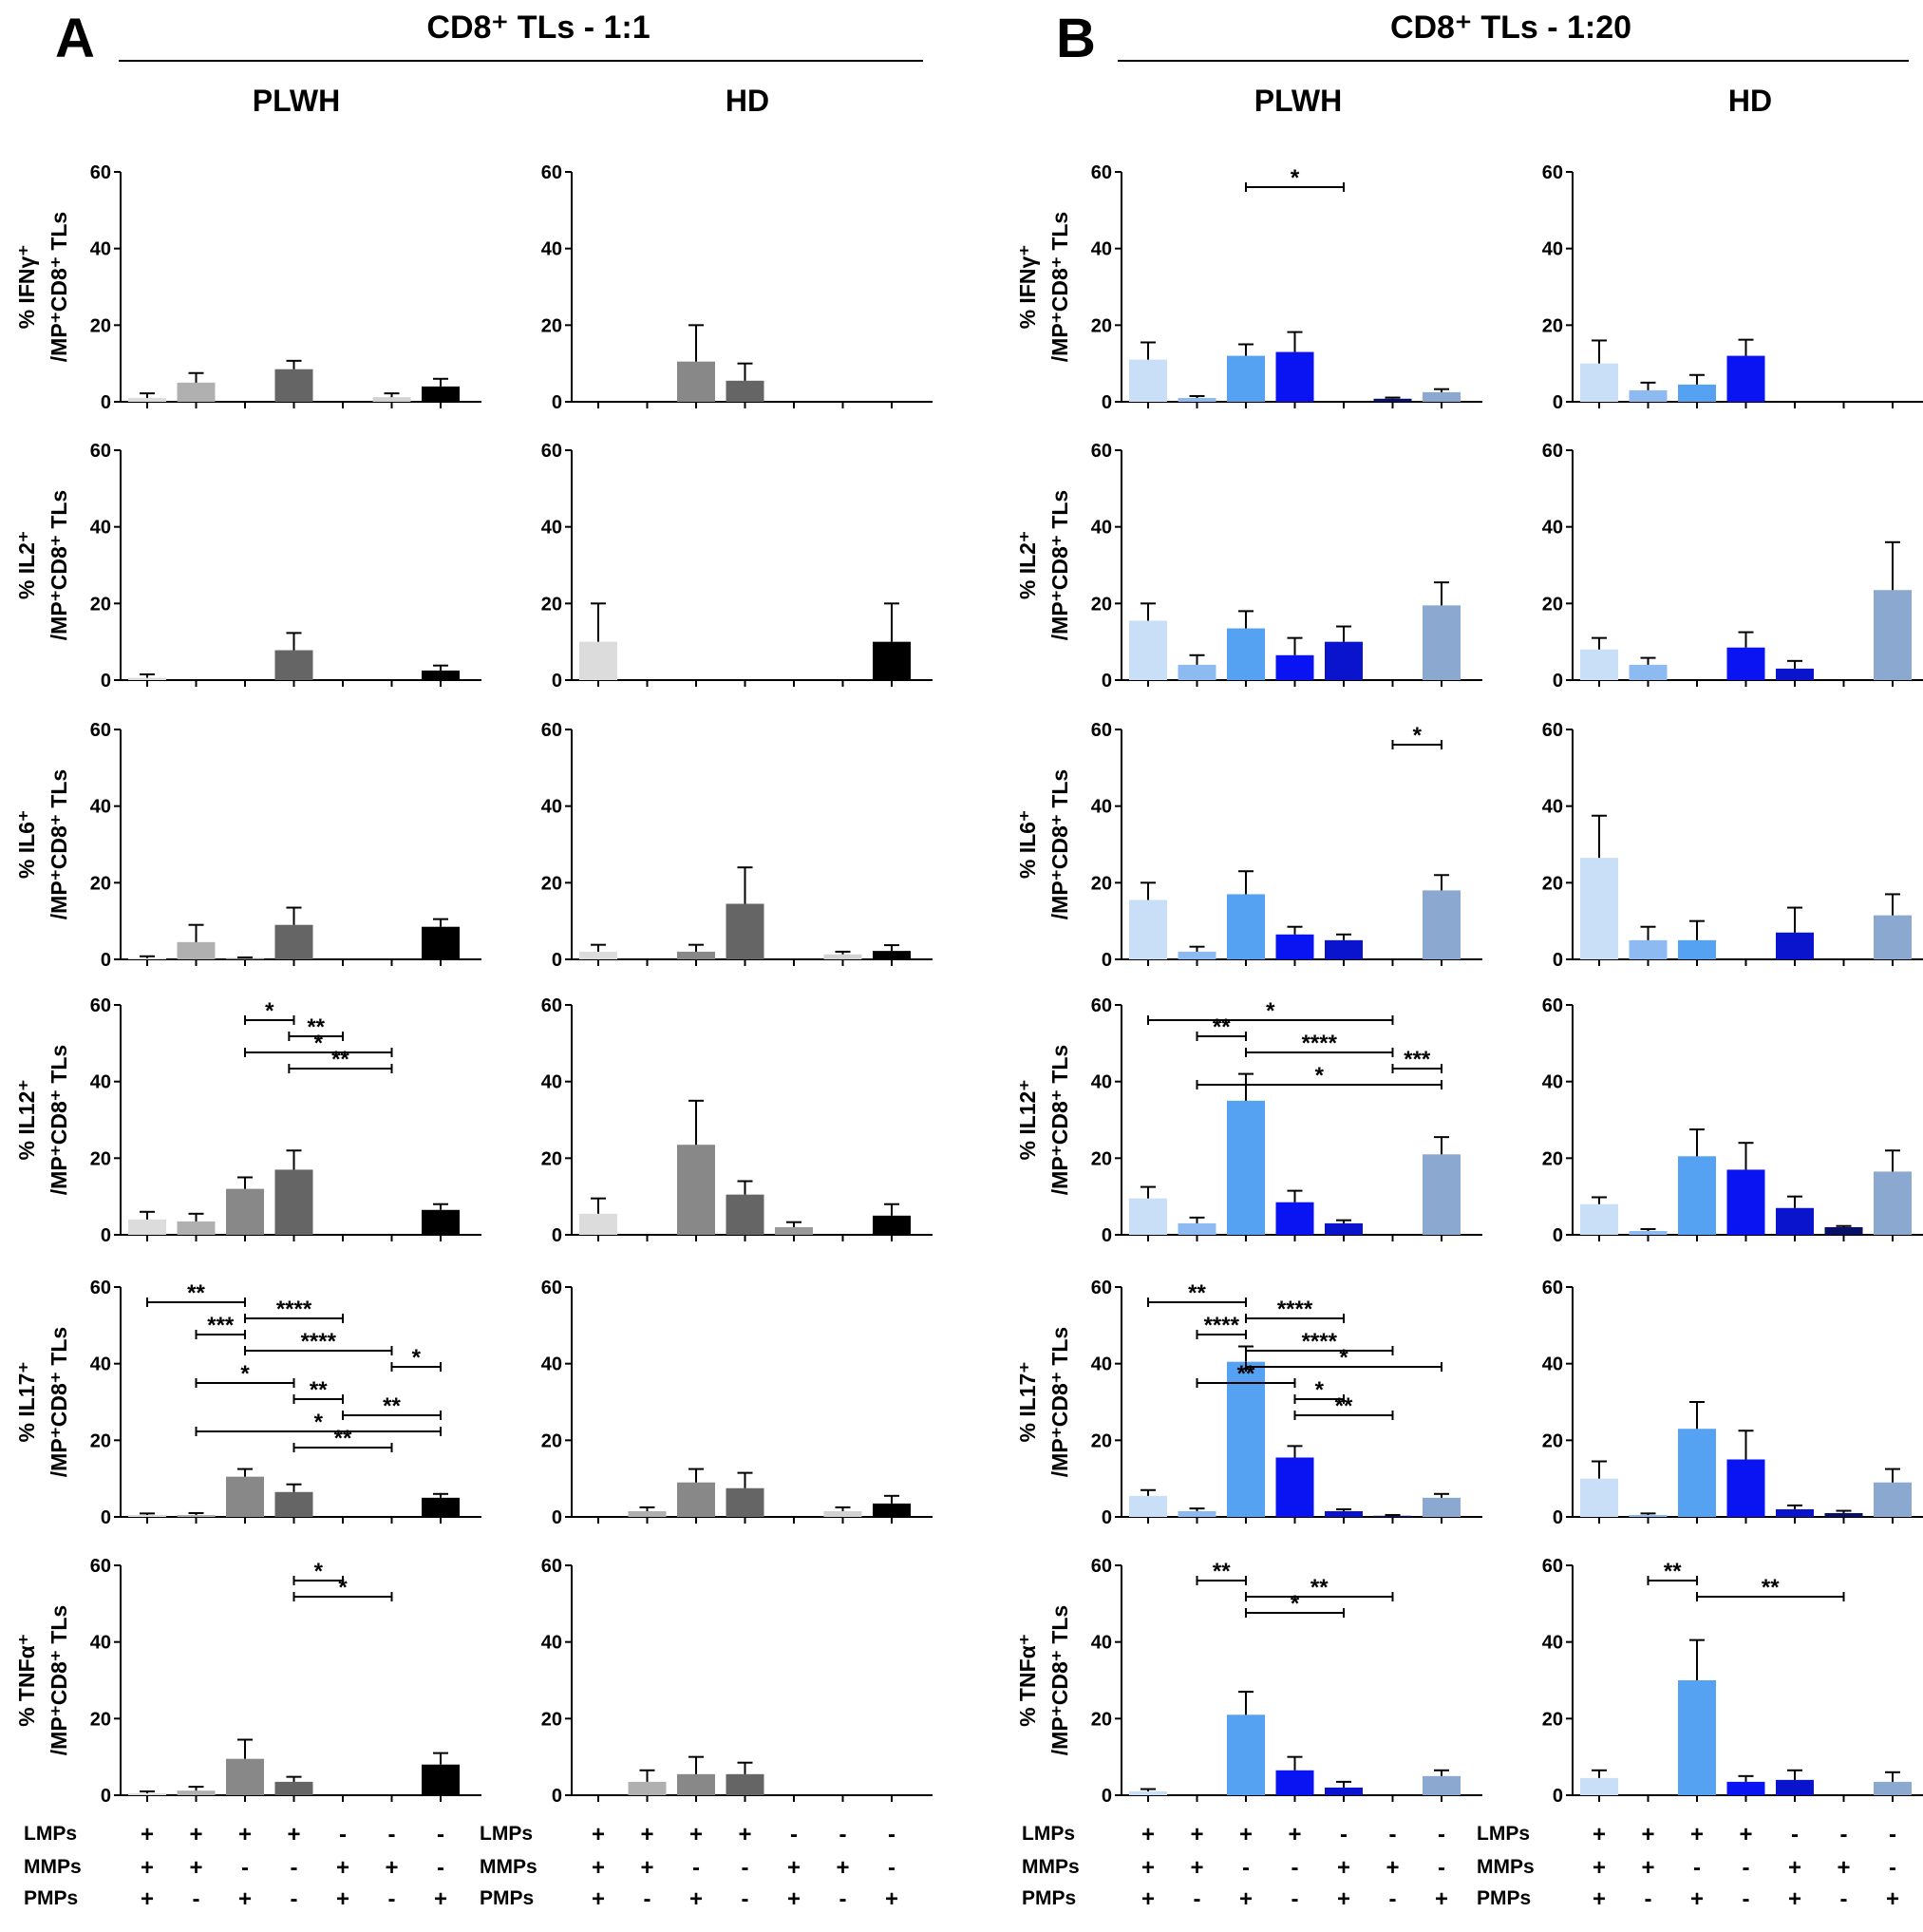 This screenshot has height=1932, width=1923. Describe the element at coordinates (1552, 807) in the screenshot. I see `row3-b-hd-ytick-label: 40` at that location.